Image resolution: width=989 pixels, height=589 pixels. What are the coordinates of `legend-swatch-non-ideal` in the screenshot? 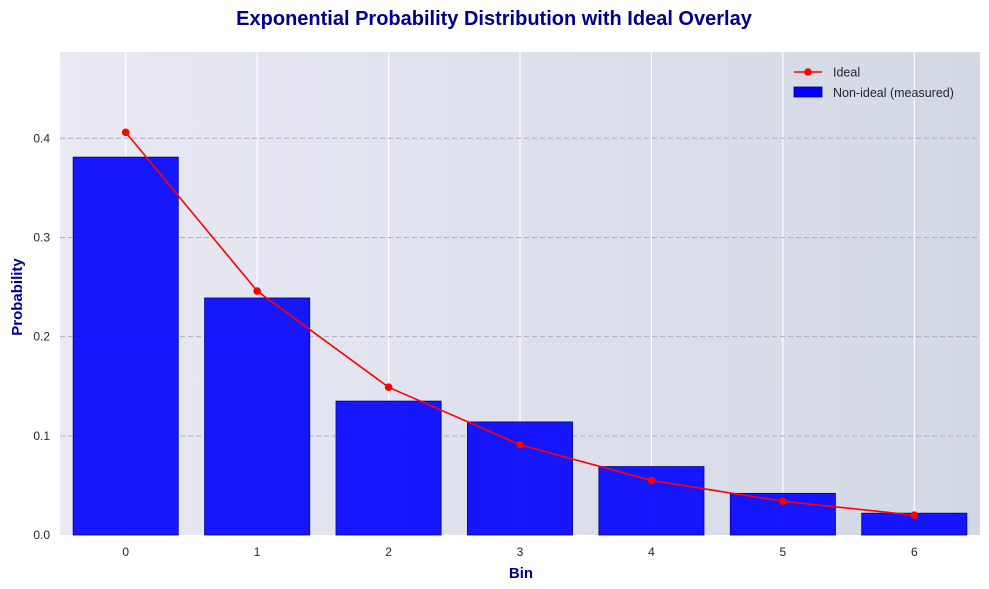 It's located at (808, 92).